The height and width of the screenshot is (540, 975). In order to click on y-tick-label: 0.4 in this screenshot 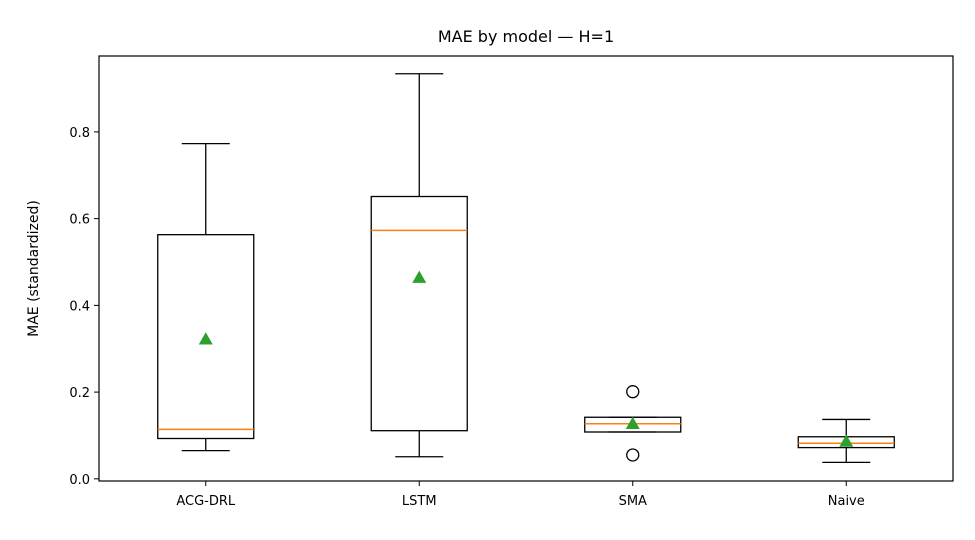, I will do `click(79, 306)`.